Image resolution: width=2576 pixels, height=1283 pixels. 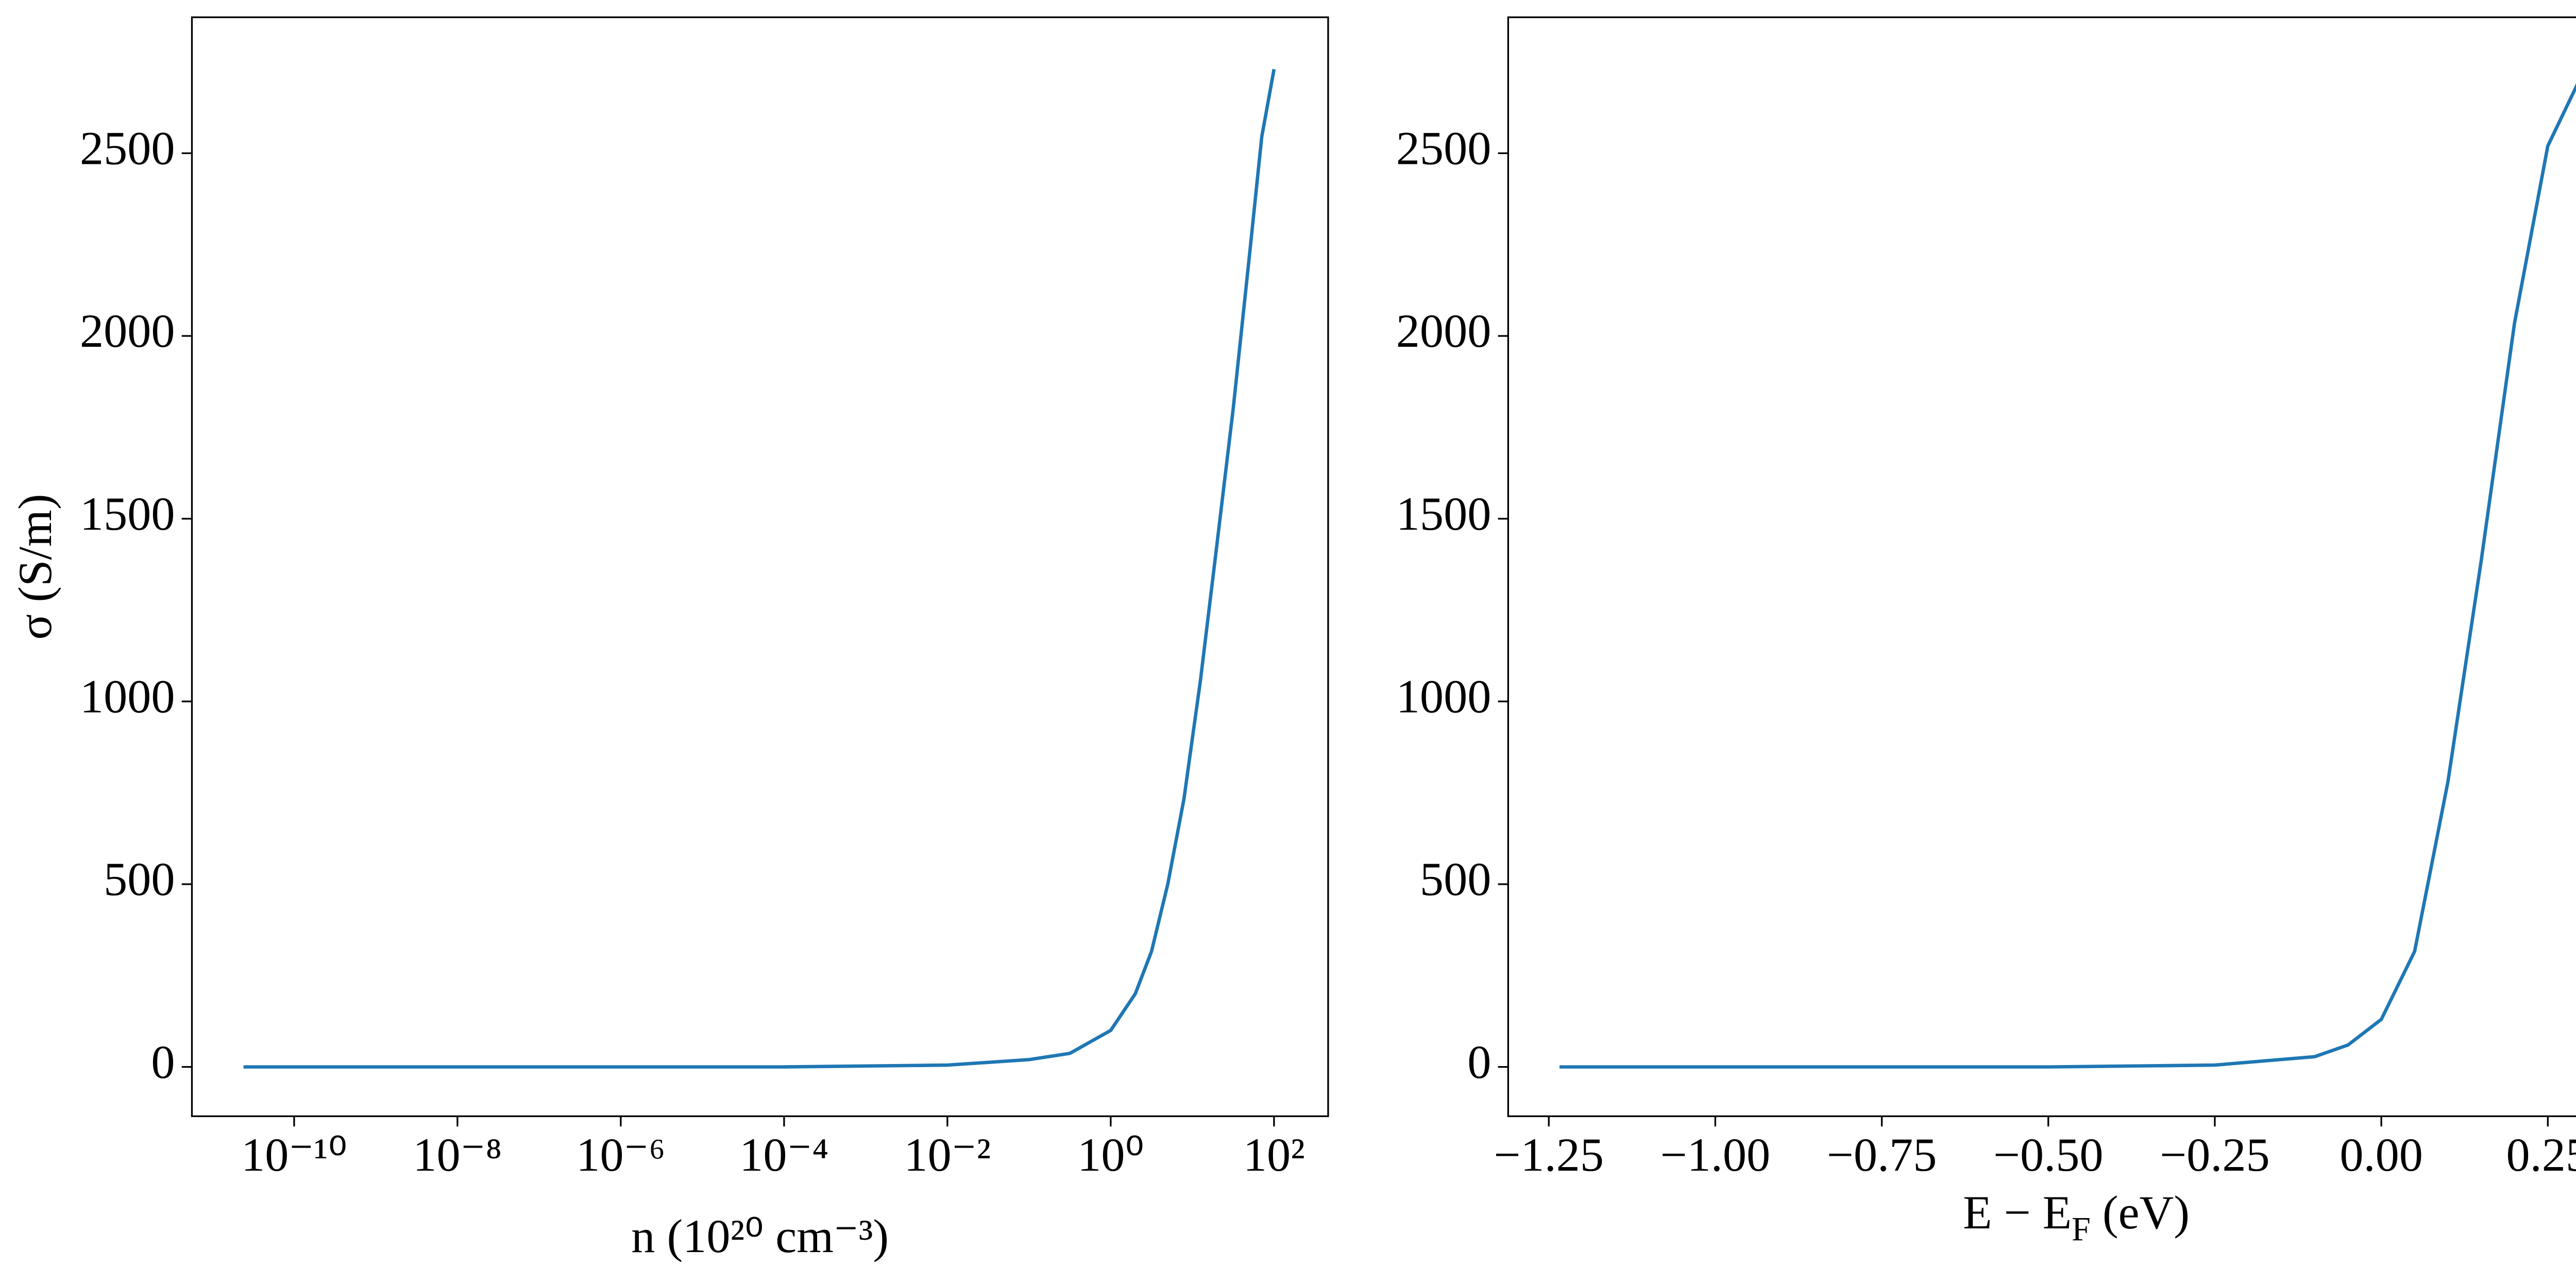 I want to click on x-tick-label: −0.75, so click(x=1882, y=1154).